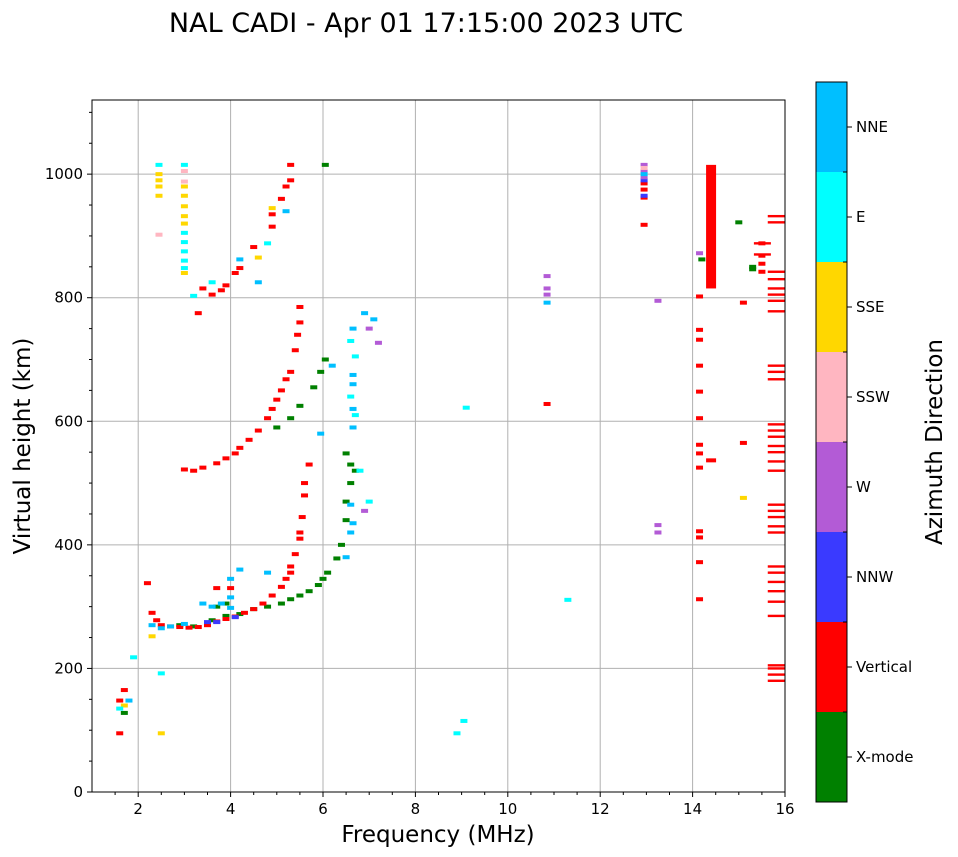 This screenshot has width=958, height=857. Describe the element at coordinates (68, 668) in the screenshot. I see `y-tick-label: 200` at that location.